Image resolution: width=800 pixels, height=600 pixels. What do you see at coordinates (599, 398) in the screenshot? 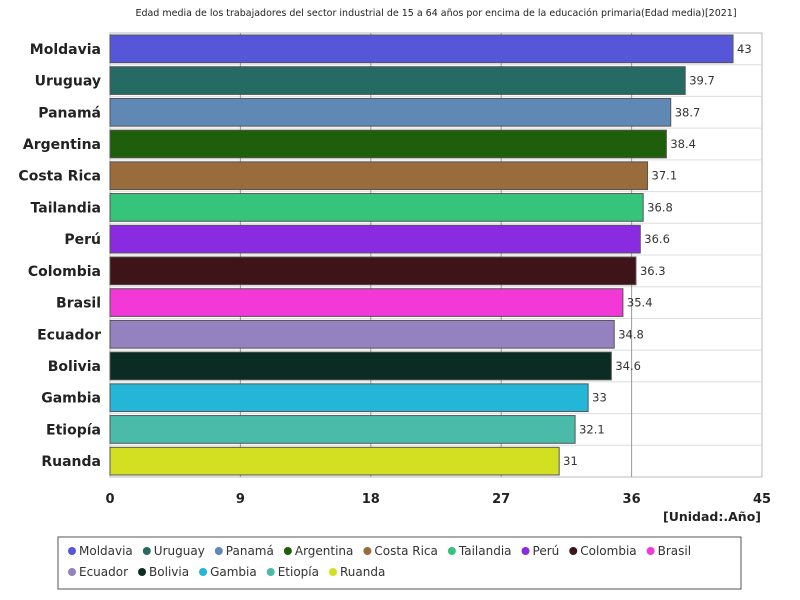
I see `value-label: 33` at bounding box center [599, 398].